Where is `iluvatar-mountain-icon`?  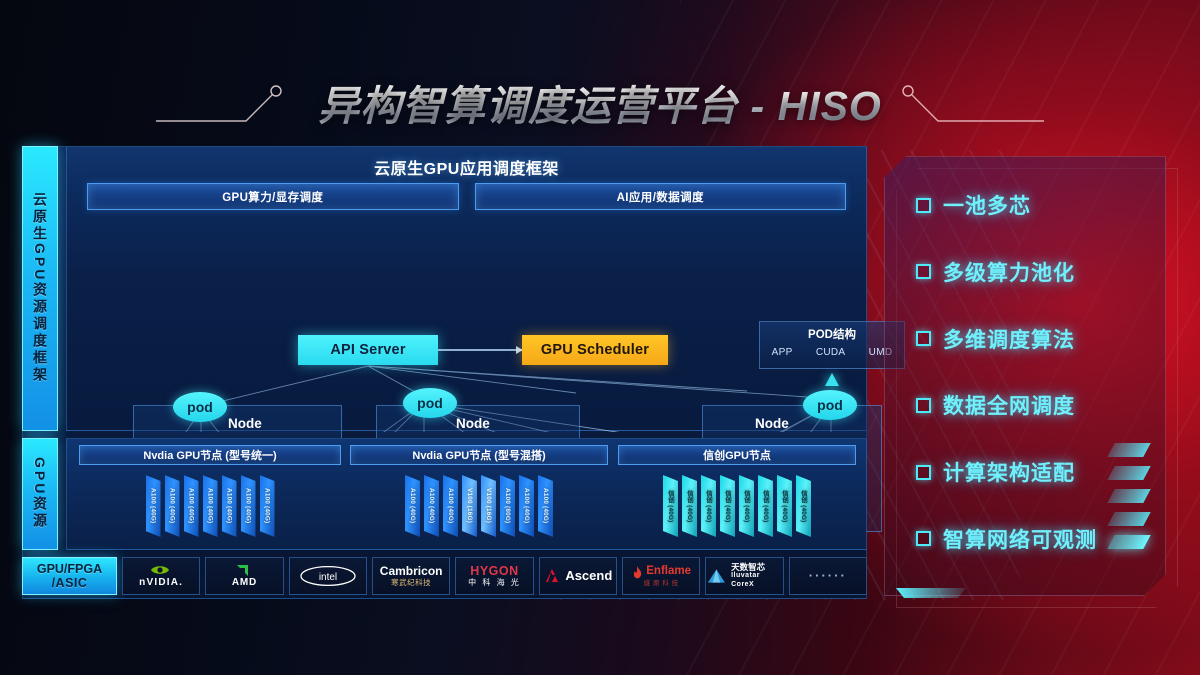 iluvatar-mountain-icon is located at coordinates (717, 576).